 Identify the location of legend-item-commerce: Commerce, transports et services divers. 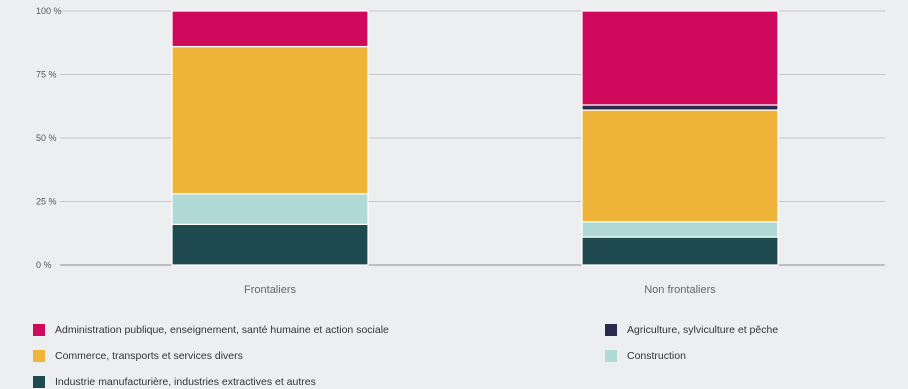
(138, 356).